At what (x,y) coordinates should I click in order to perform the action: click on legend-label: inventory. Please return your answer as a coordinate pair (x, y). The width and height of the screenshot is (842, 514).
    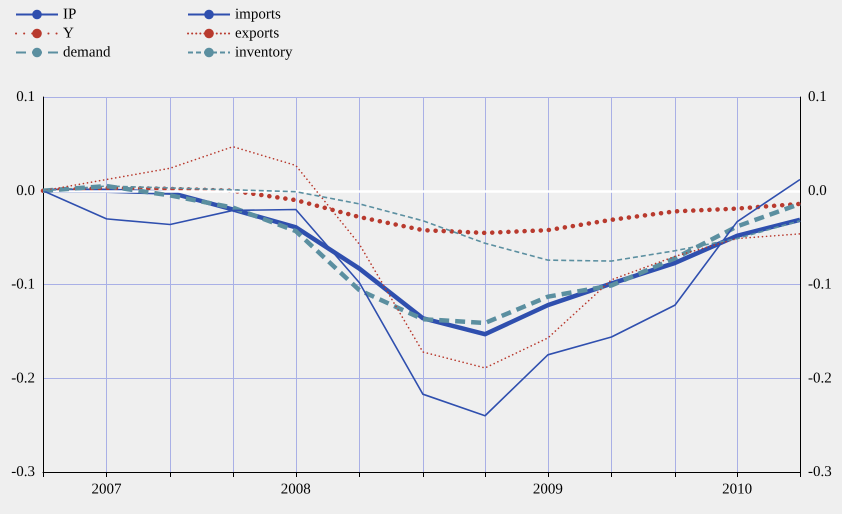
    Looking at the image, I should click on (264, 52).